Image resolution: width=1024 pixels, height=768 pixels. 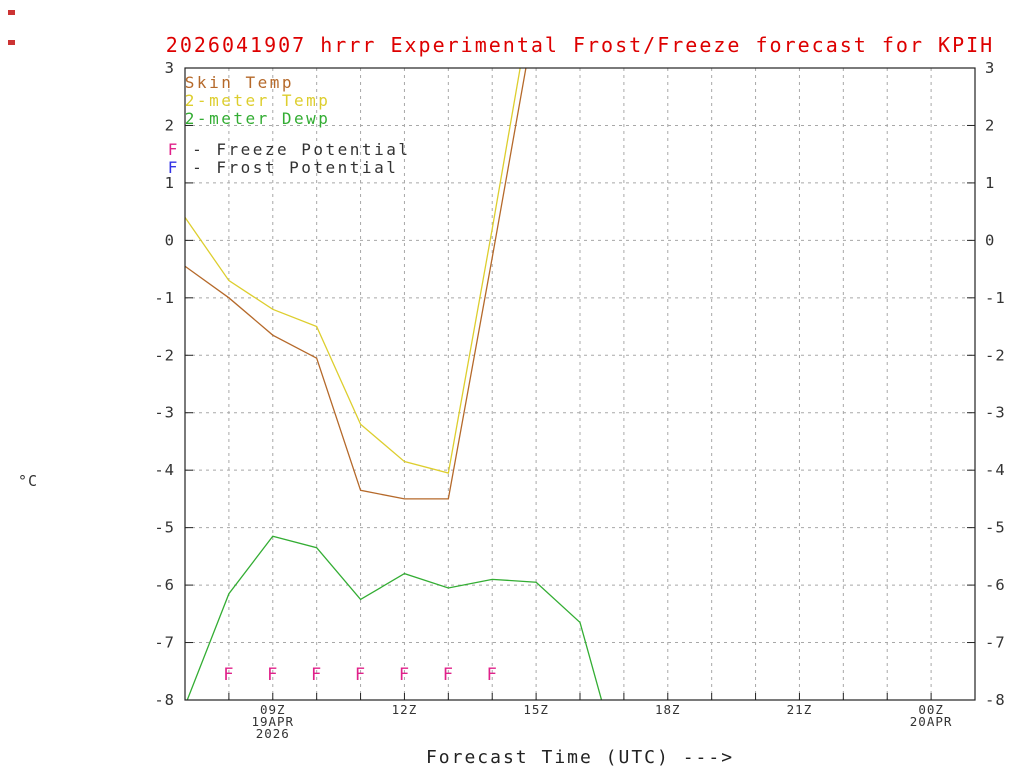 What do you see at coordinates (931, 721) in the screenshot?
I see `svg-text: 20APR` at bounding box center [931, 721].